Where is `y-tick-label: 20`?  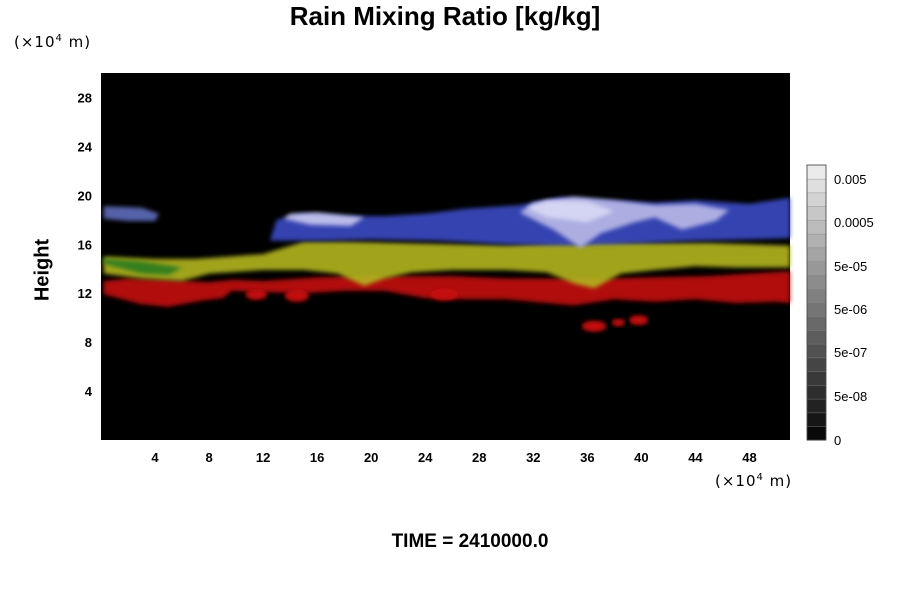
y-tick-label: 20 is located at coordinates (85, 195).